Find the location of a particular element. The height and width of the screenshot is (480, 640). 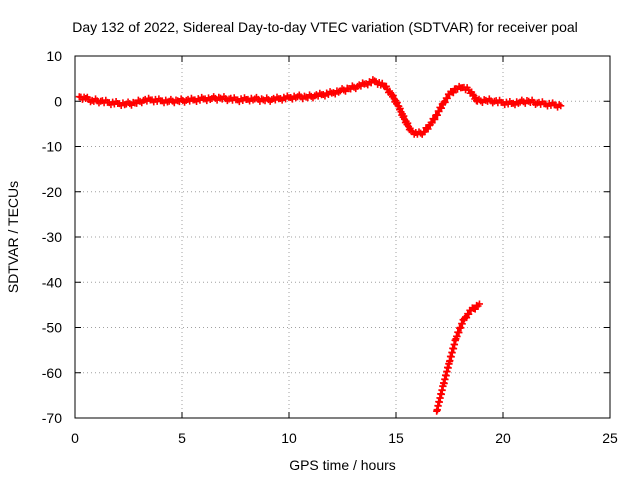

y-tick-label: 10 is located at coordinates (54, 56).